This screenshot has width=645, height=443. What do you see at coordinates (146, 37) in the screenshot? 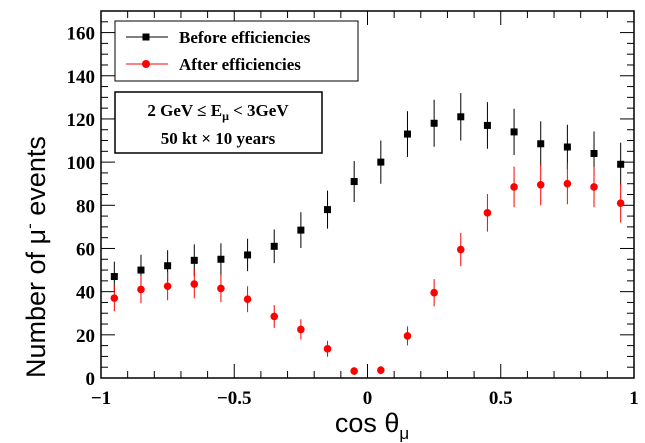
I see `legend-marker-before` at bounding box center [146, 37].